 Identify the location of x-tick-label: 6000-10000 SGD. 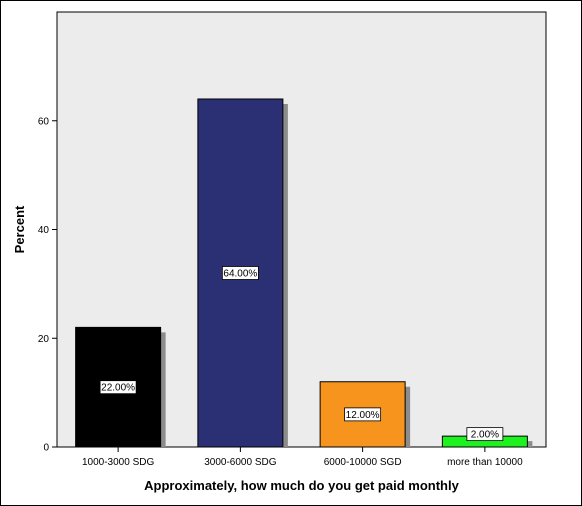
(363, 462).